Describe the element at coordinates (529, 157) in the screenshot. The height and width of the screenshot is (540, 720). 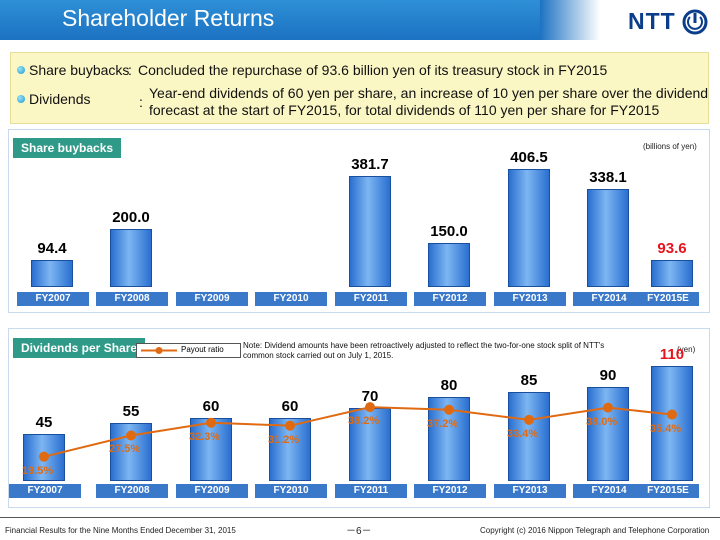
I see `buyback-value-label: 406.5` at that location.